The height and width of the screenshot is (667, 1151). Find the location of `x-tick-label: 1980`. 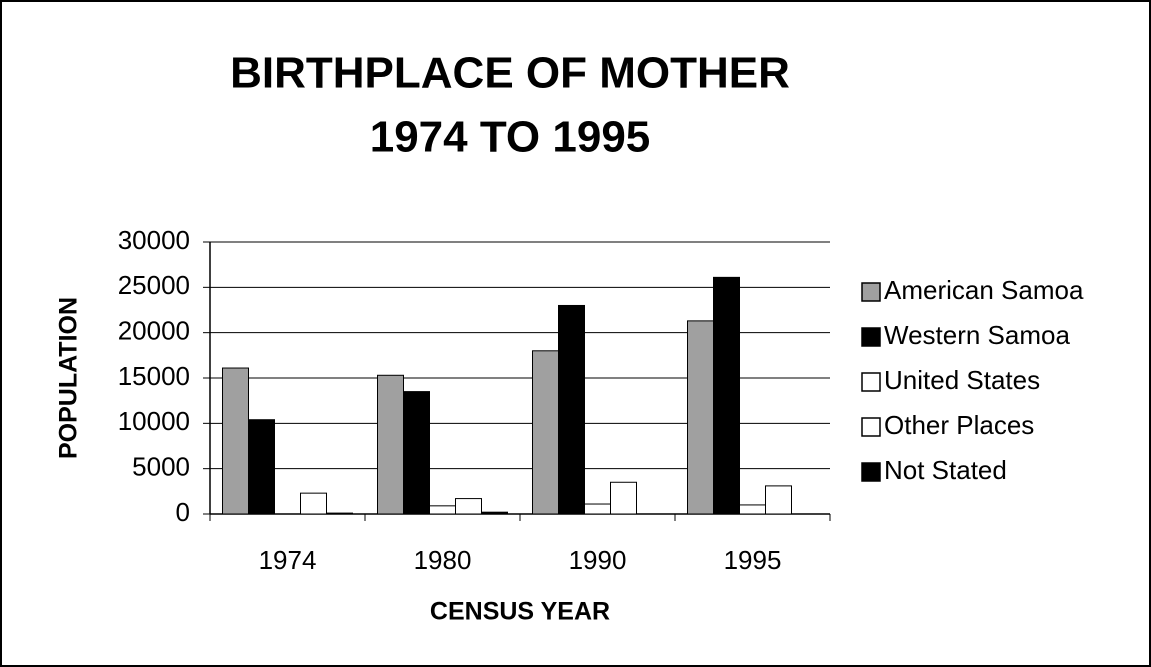

x-tick-label: 1980 is located at coordinates (443, 560).